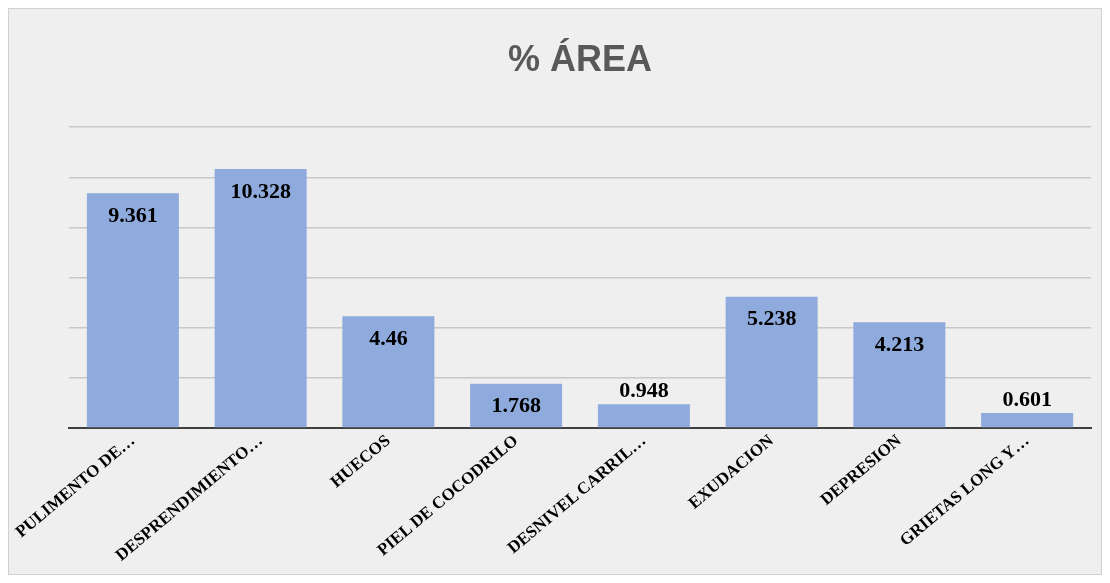 This screenshot has height=583, width=1110. I want to click on chart-title: % ÁREA, so click(580, 58).